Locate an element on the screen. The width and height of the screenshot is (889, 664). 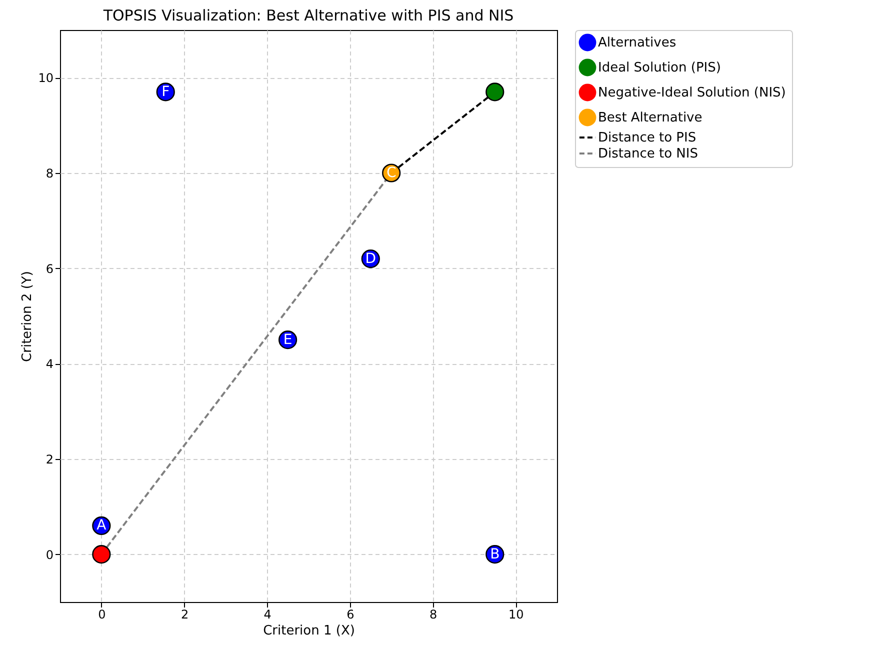
legend-label: Ideal Solution (PIS) is located at coordinates (659, 68).